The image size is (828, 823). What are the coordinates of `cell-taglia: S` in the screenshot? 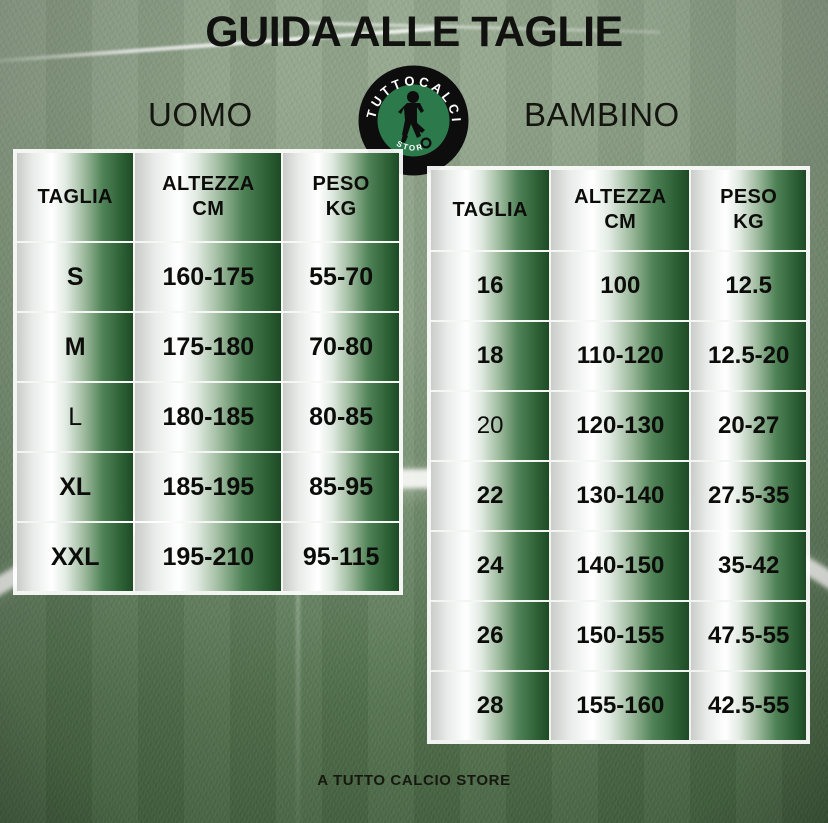 It's located at (75, 277).